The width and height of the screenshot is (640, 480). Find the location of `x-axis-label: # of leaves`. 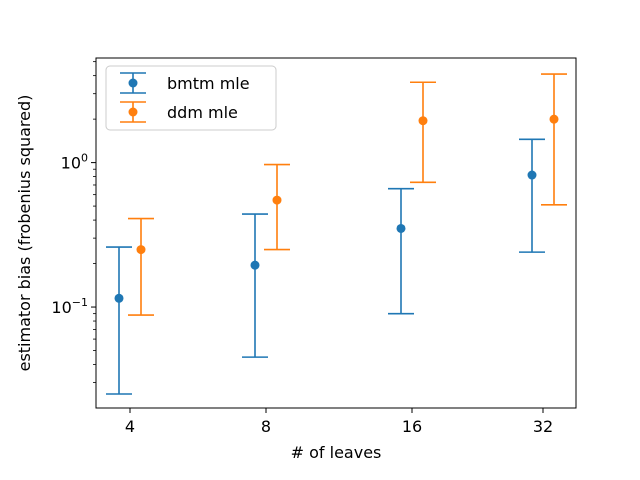

x-axis-label: # of leaves is located at coordinates (336, 452).